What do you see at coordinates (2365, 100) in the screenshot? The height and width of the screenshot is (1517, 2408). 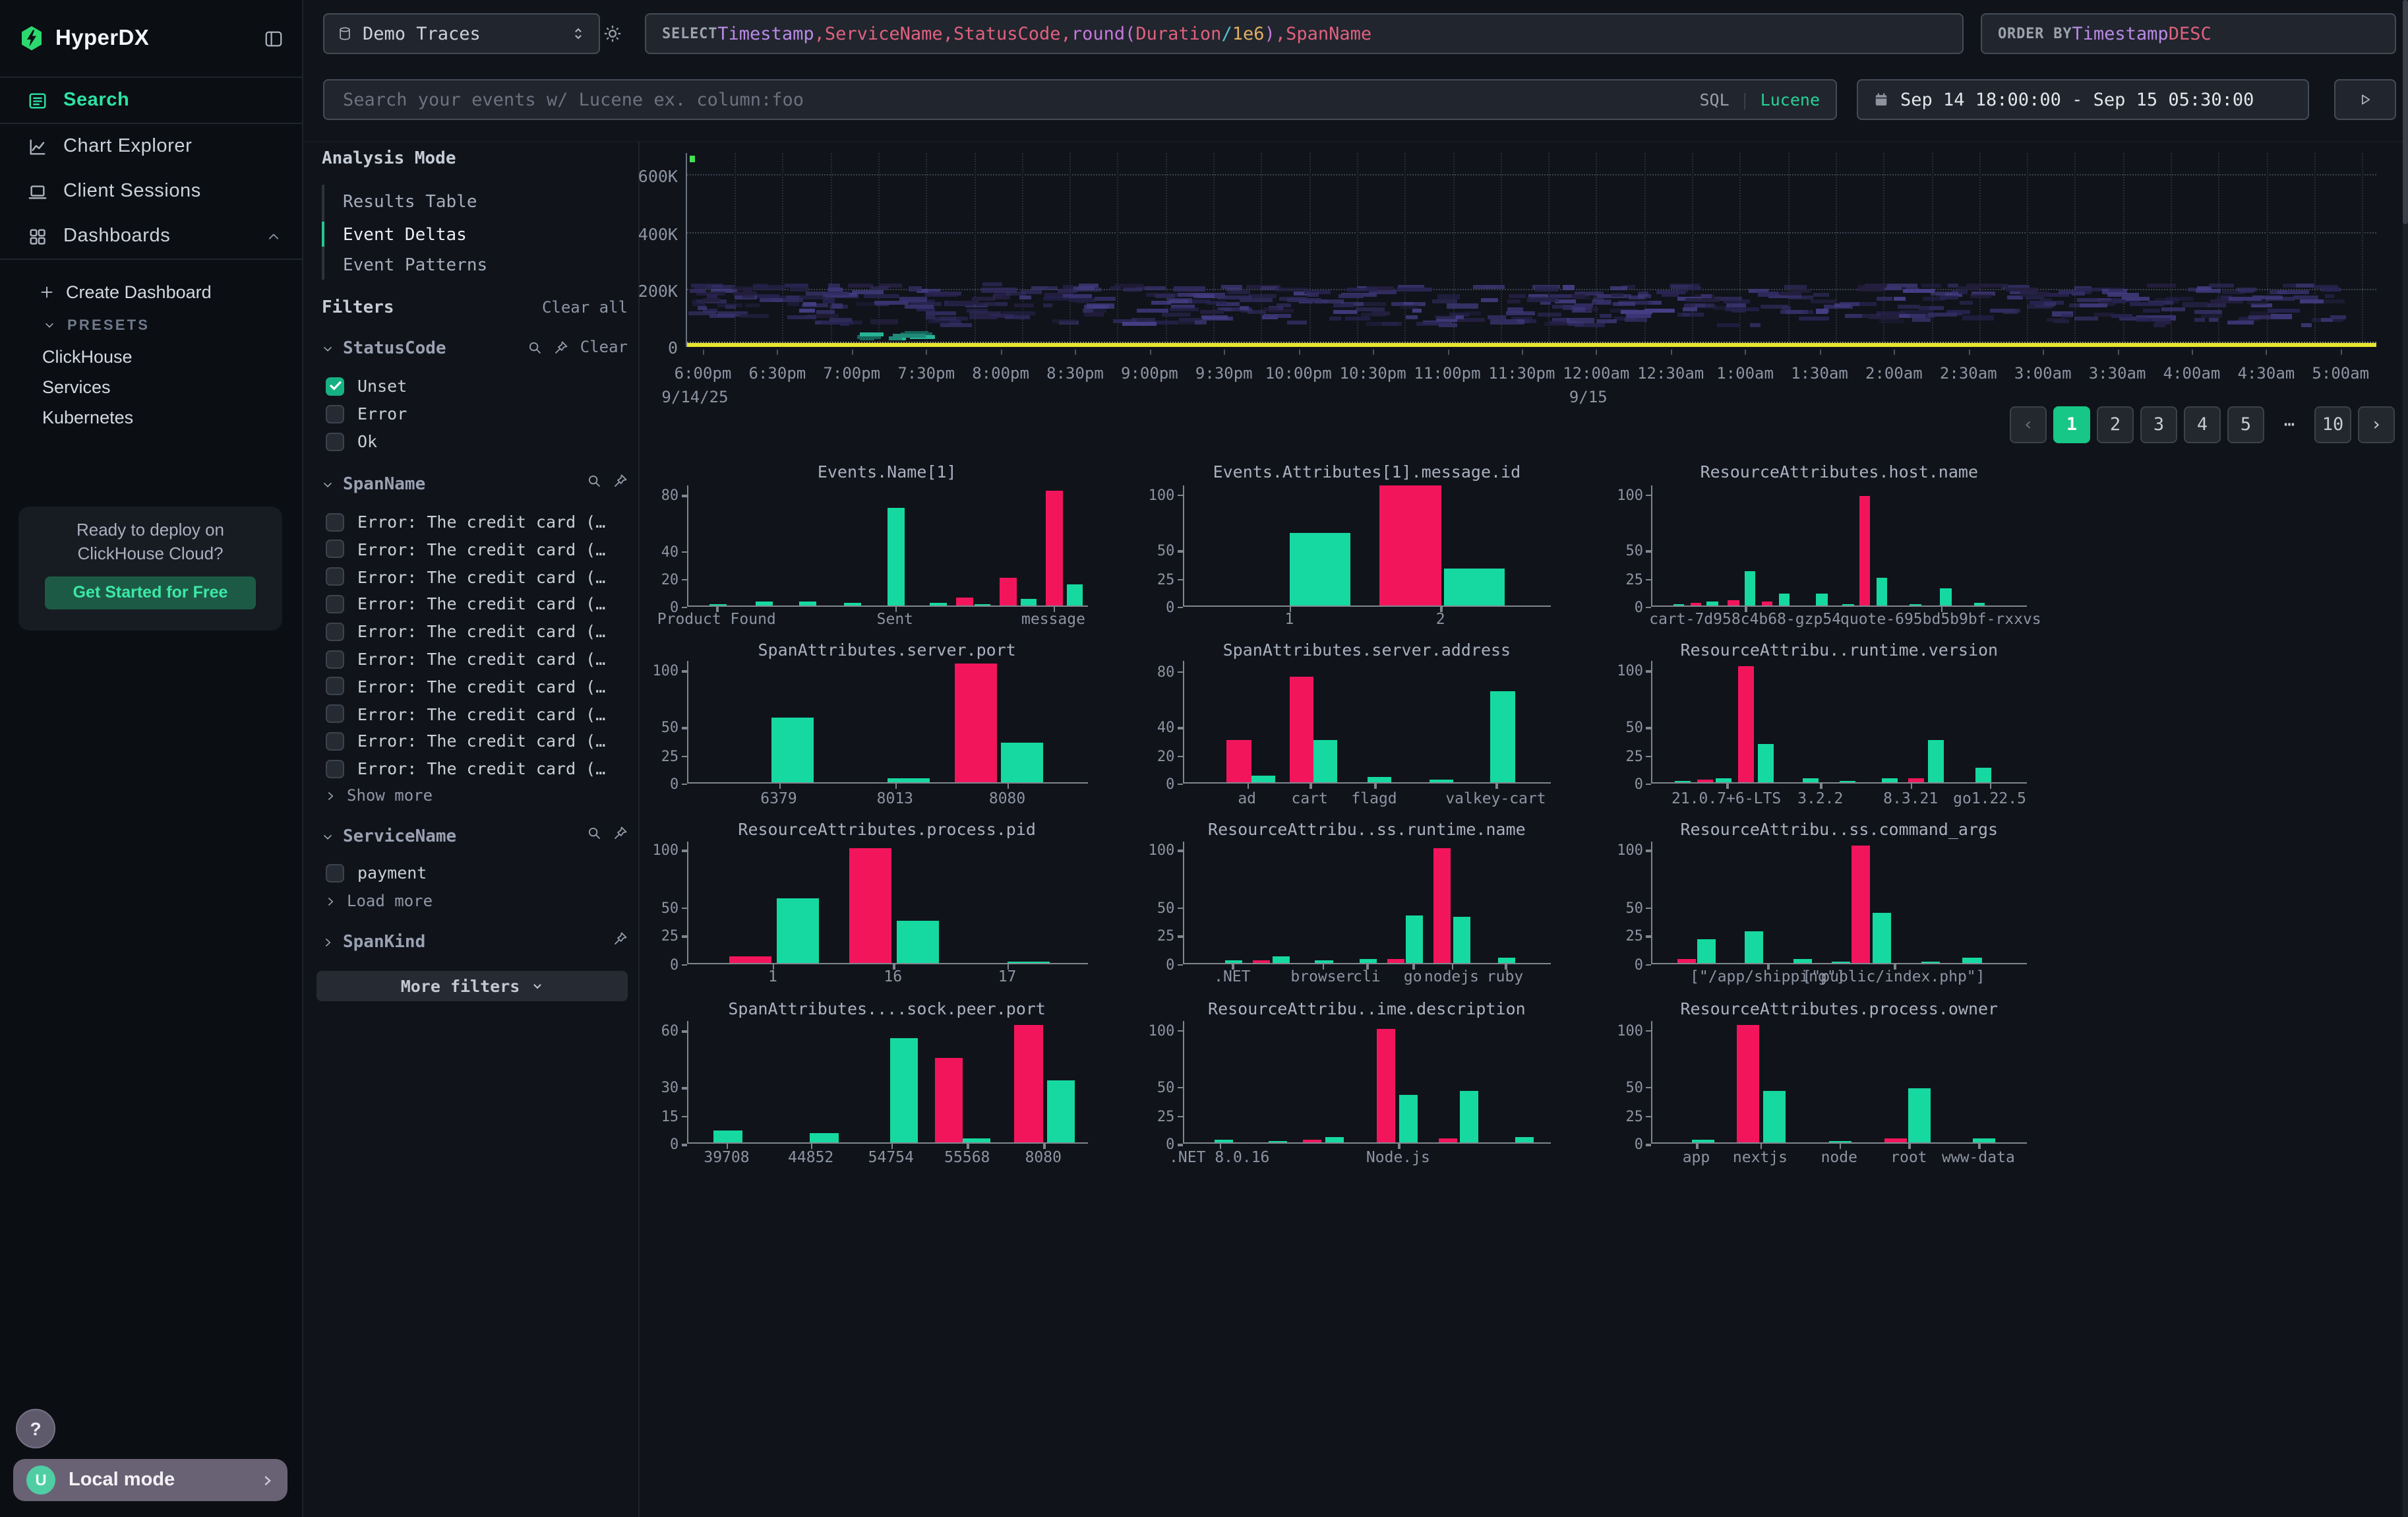 I see `run-query-button` at bounding box center [2365, 100].